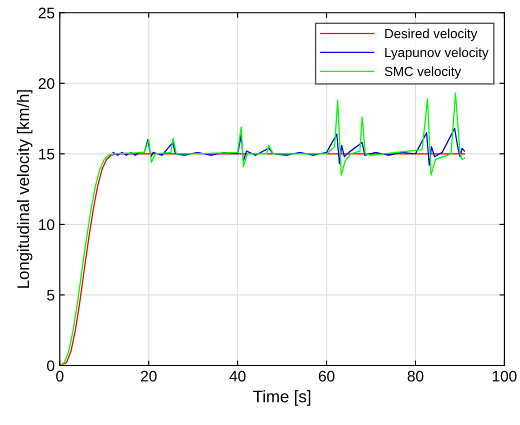 The image size is (520, 425). I want to click on x-tick-label: 40, so click(237, 376).